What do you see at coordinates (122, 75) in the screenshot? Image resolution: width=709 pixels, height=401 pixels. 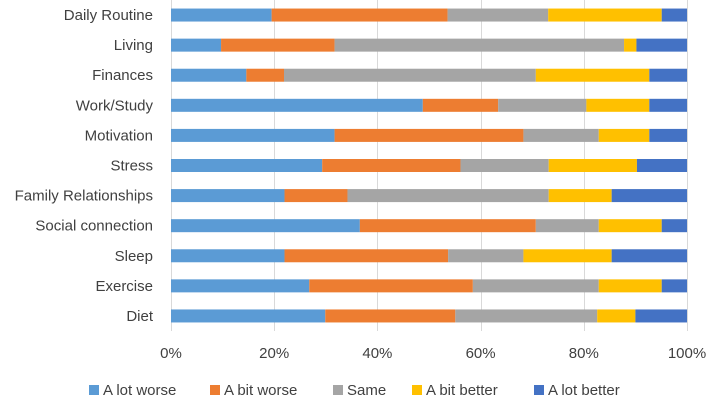 I see `category-label: Finances` at bounding box center [122, 75].